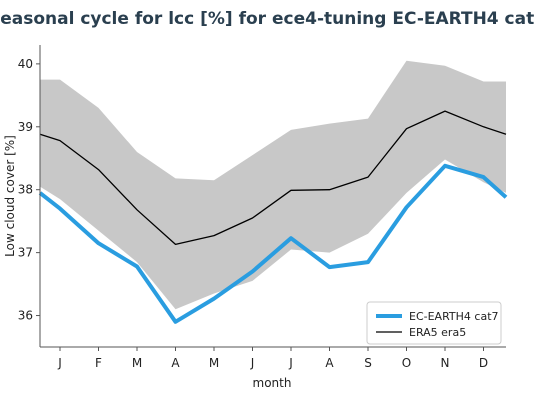 This screenshot has height=401, width=534. I want to click on y-tick-label: 37, so click(25, 253).